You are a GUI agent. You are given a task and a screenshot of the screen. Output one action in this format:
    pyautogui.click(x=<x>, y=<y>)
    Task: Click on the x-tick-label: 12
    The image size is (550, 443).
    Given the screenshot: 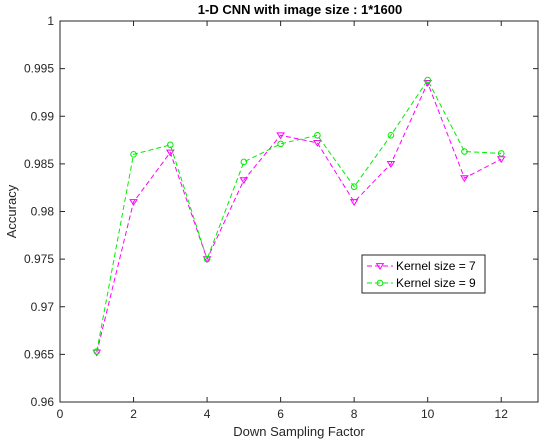 What is the action you would take?
    pyautogui.click(x=502, y=414)
    